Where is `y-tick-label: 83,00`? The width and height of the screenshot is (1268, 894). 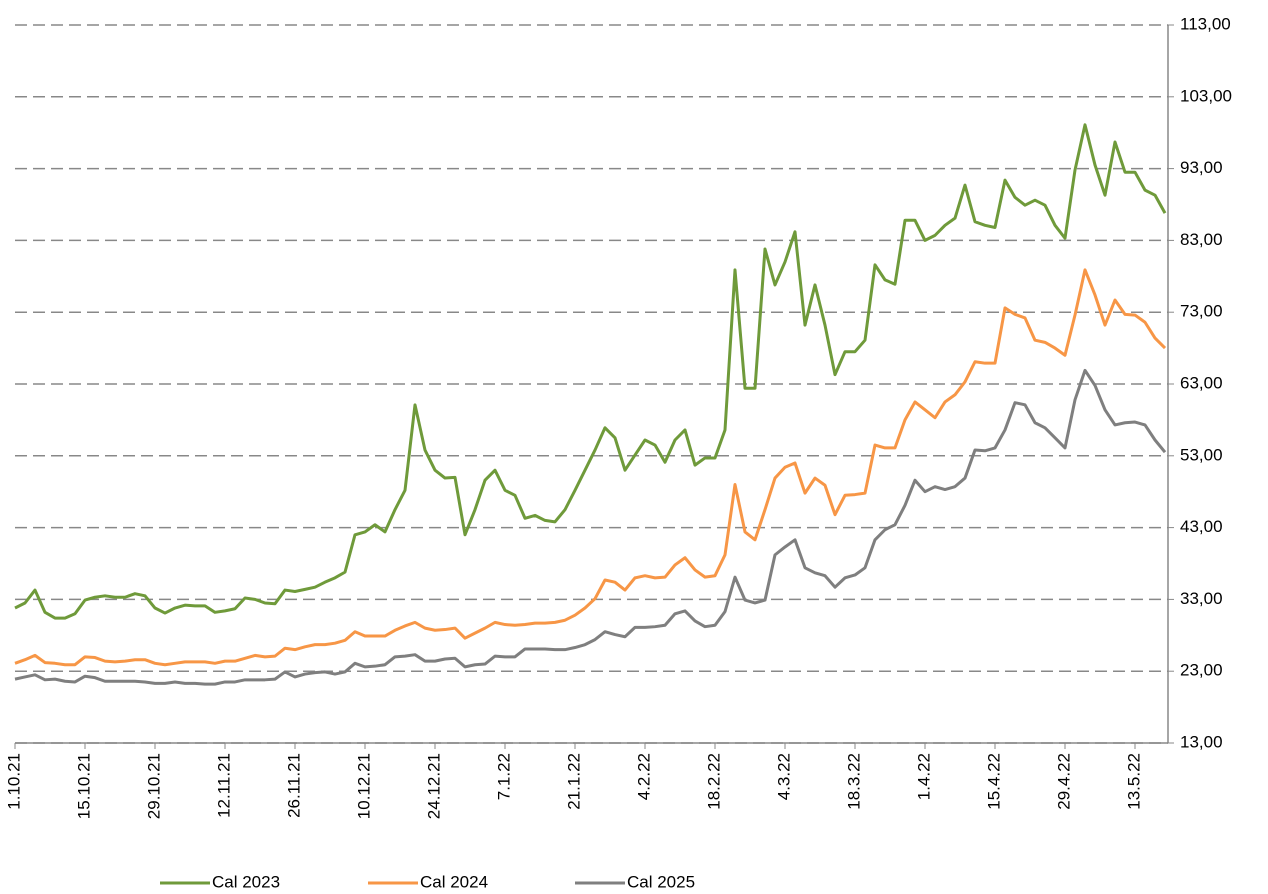 y-tick-label: 83,00 is located at coordinates (1201, 239).